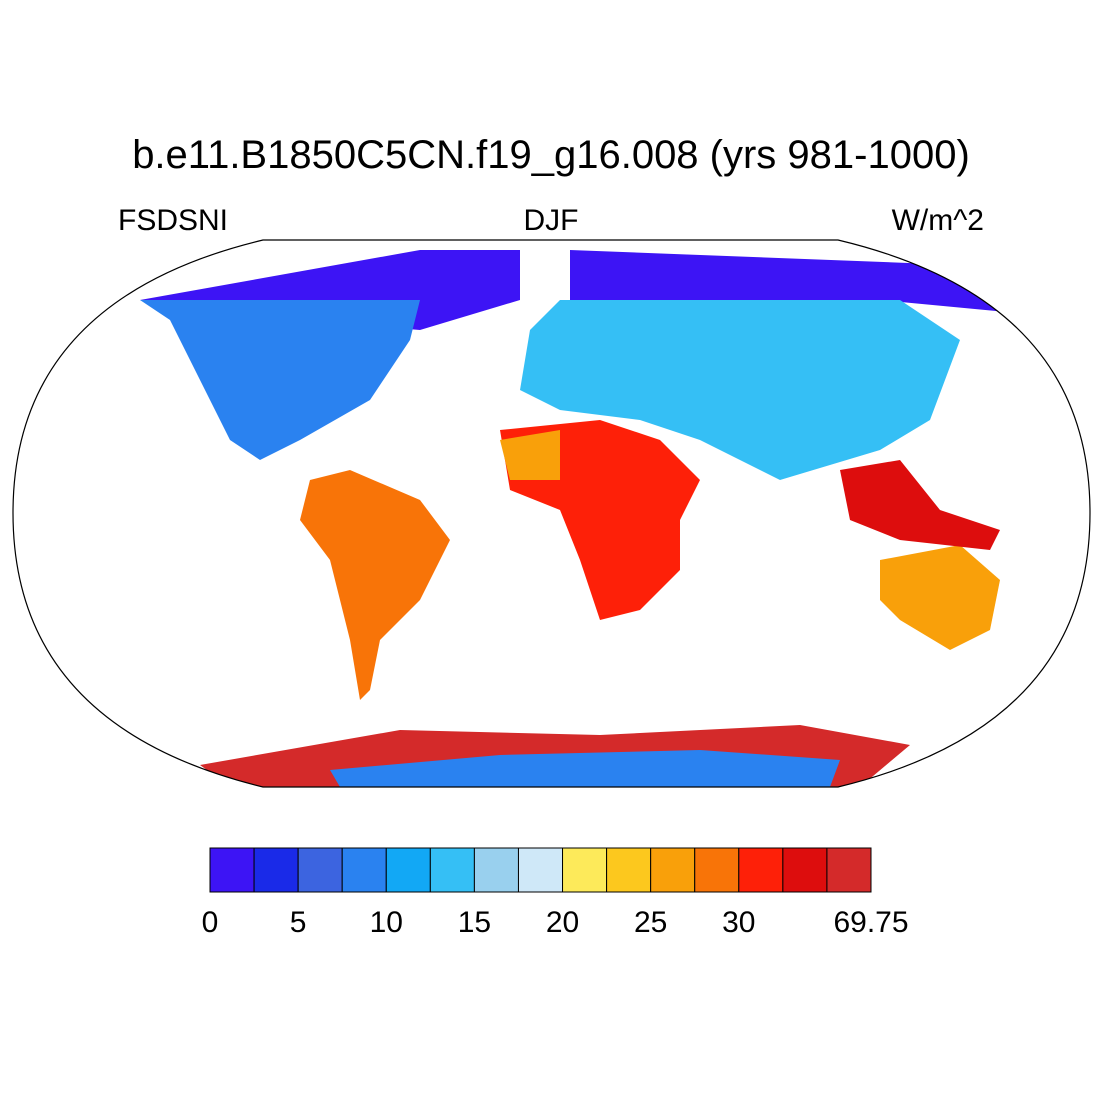 The height and width of the screenshot is (1102, 1102). I want to click on colorbar-label: 10, so click(386, 922).